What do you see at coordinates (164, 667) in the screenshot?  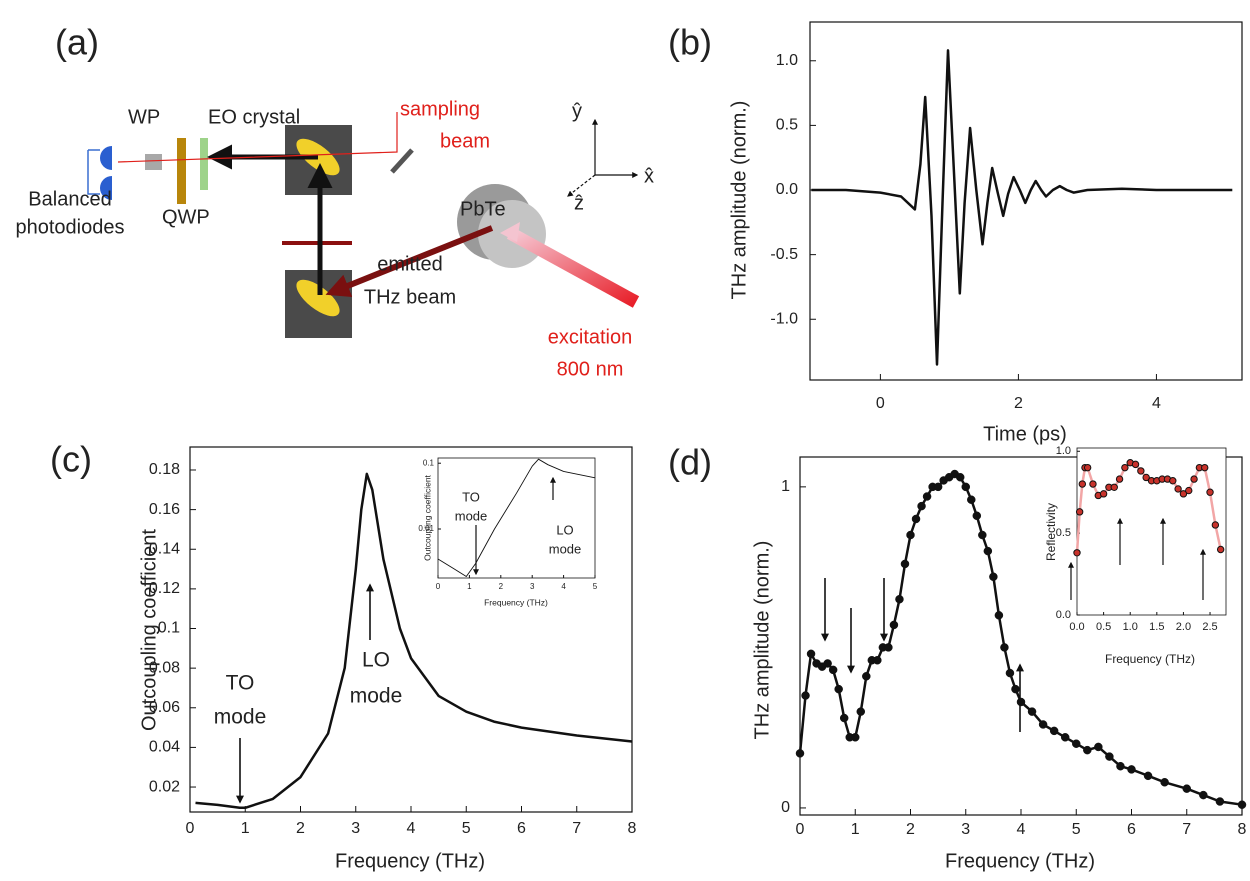 I see `y-tick-label: 0.08` at bounding box center [164, 667].